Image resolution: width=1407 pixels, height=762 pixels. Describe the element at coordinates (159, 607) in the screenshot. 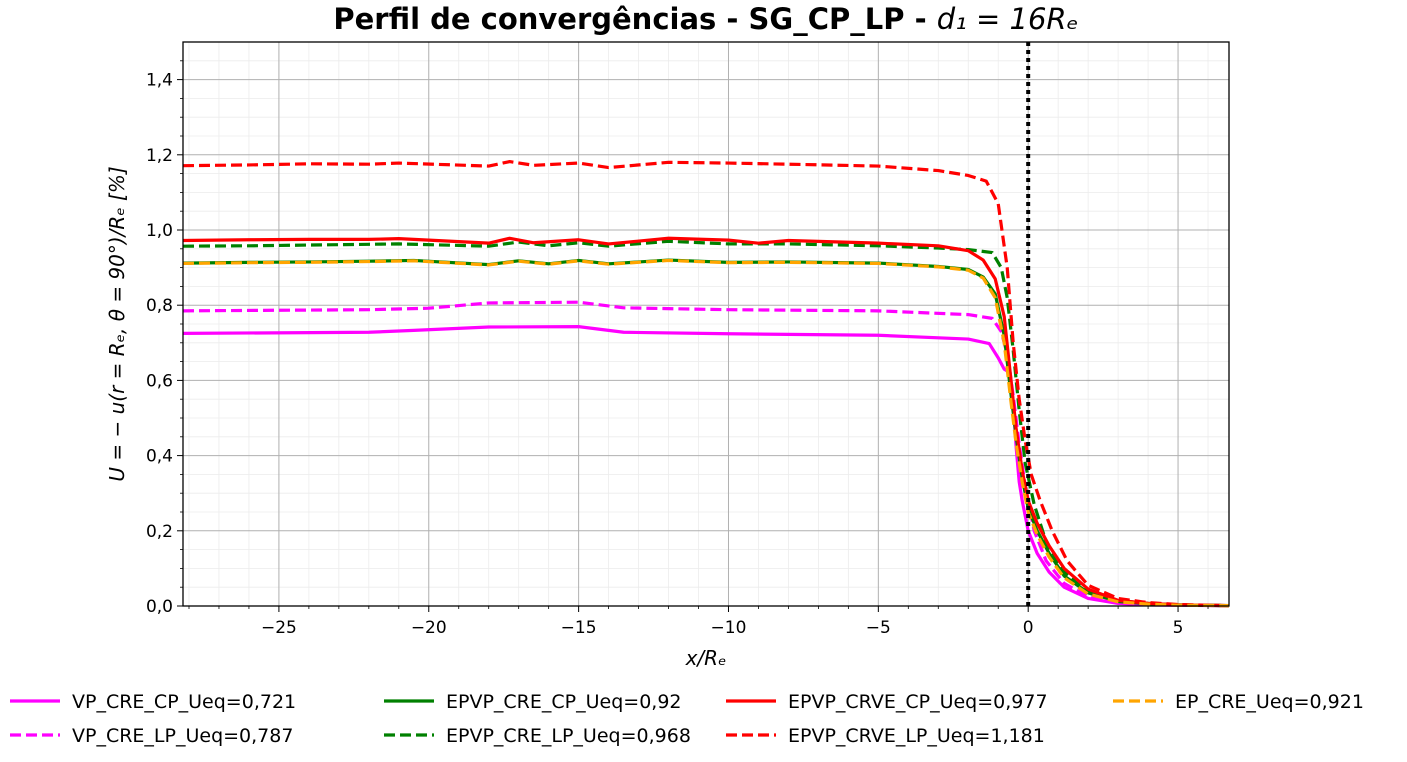

I see `y-tick-label: 0,0` at that location.